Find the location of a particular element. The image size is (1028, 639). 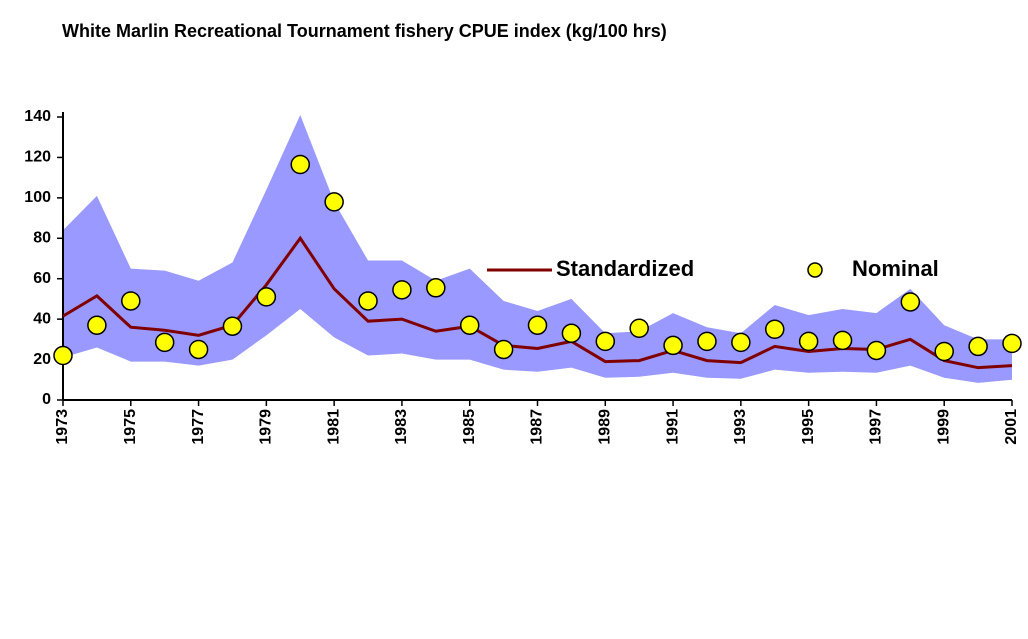

legend-marker is located at coordinates (815, 270).